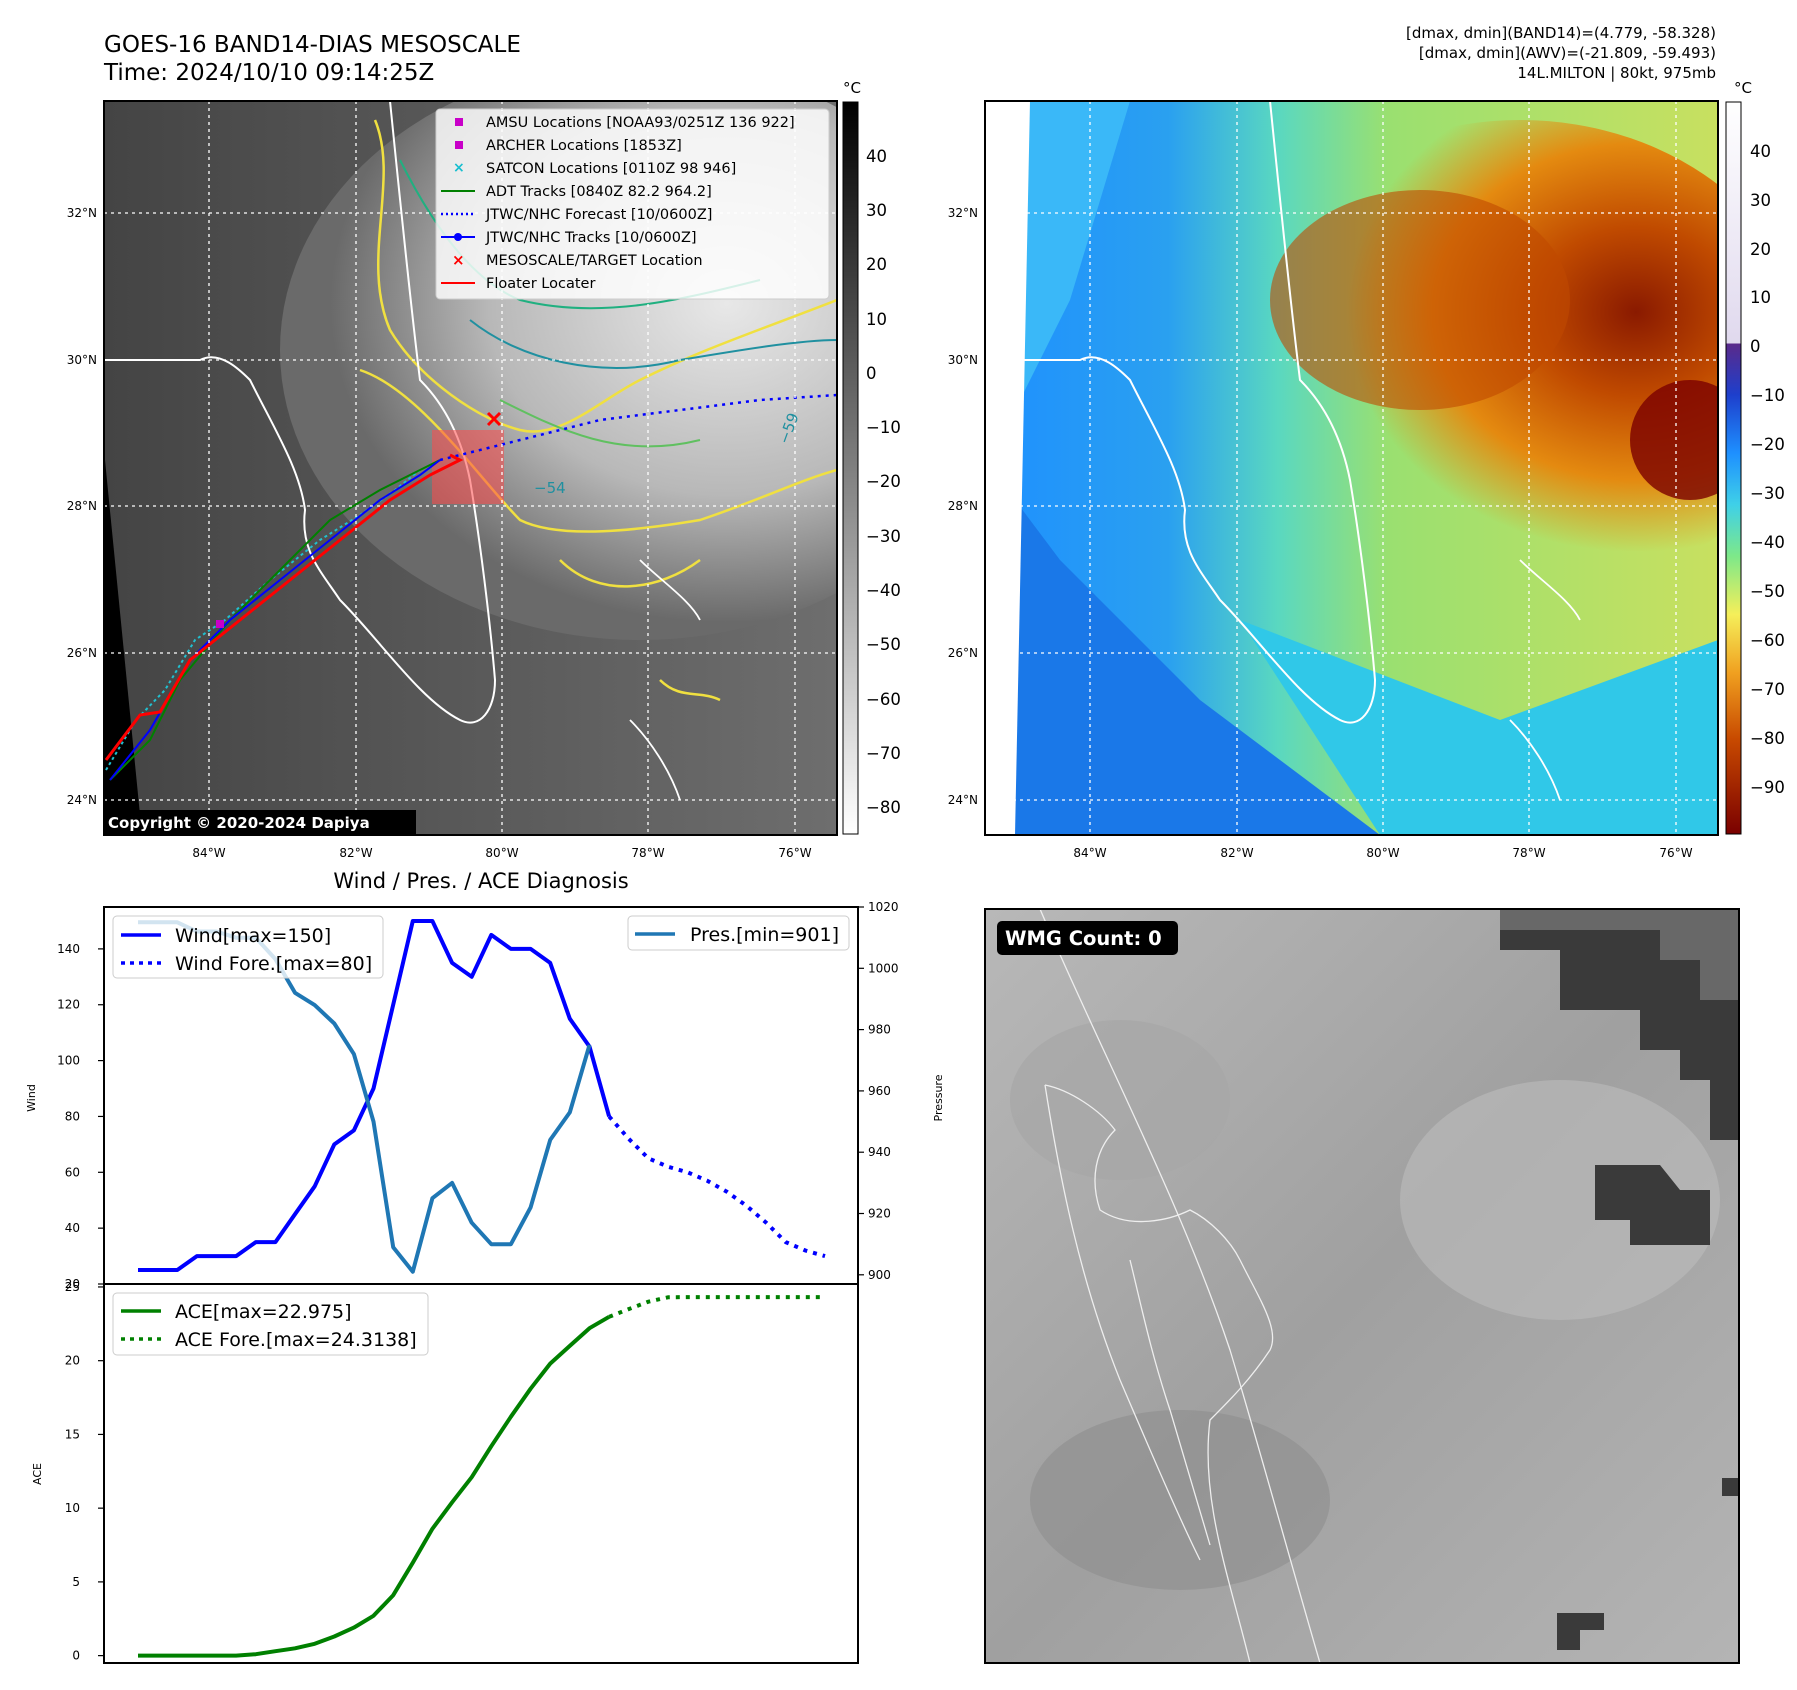  What do you see at coordinates (270, 1324) in the screenshot?
I see `ace-legend-box` at bounding box center [270, 1324].